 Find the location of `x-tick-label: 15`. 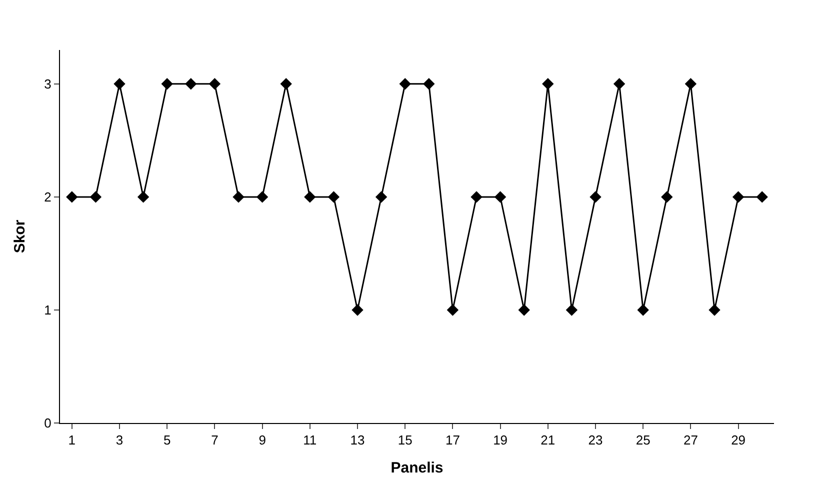

x-tick-label: 15 is located at coordinates (405, 440).